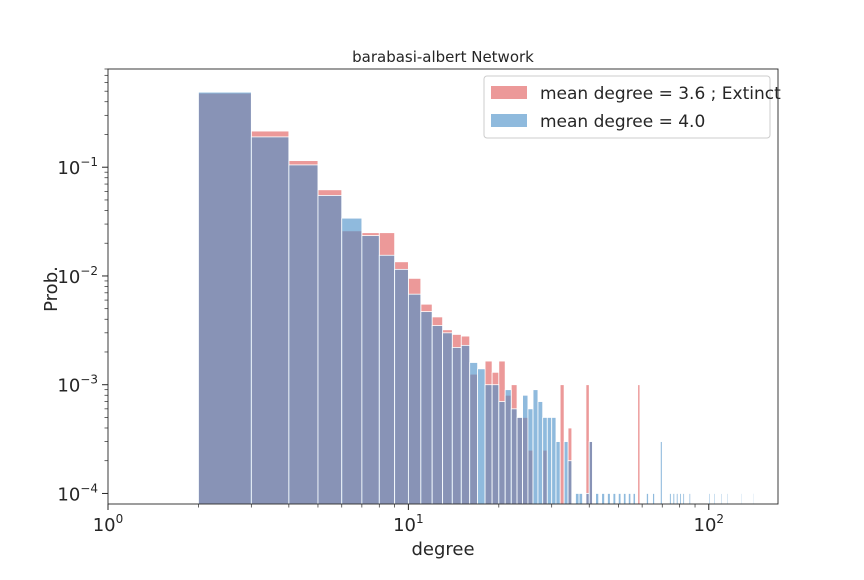 The image size is (864, 580). I want to click on y-tick-label-3: 10⁻⁴, so click(77, 493).